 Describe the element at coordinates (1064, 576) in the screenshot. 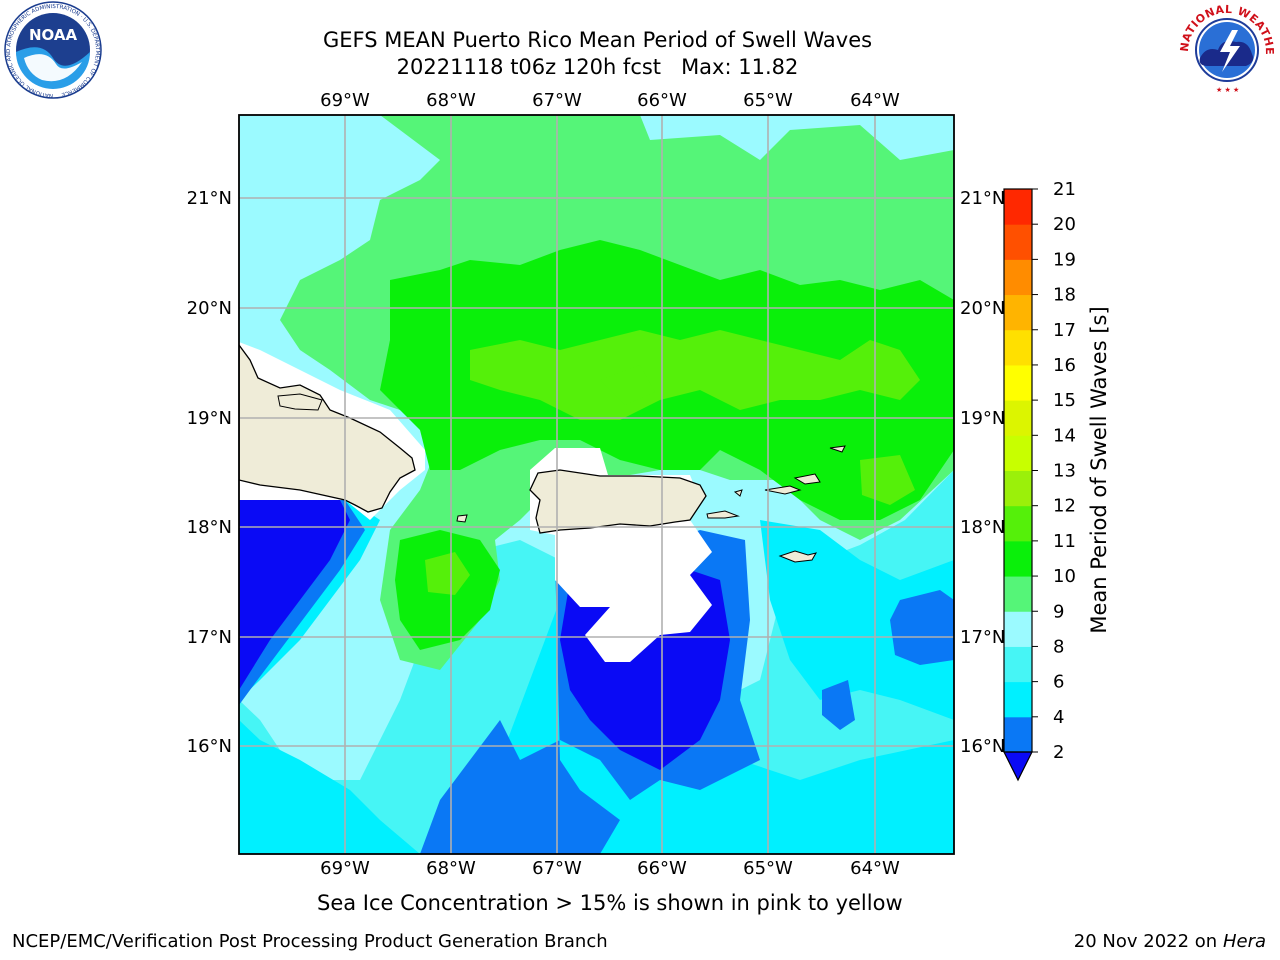

I see `colorbar-tick-label: 10` at that location.